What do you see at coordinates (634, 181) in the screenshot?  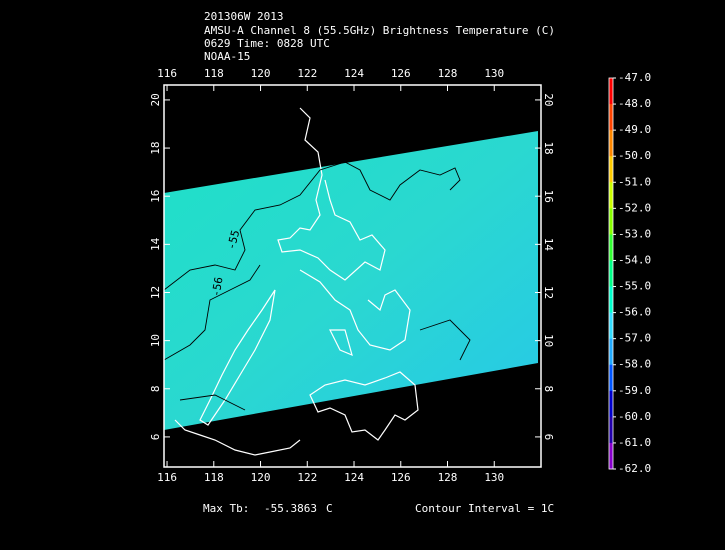 I see `colorbar-label: -51.0` at bounding box center [634, 181].